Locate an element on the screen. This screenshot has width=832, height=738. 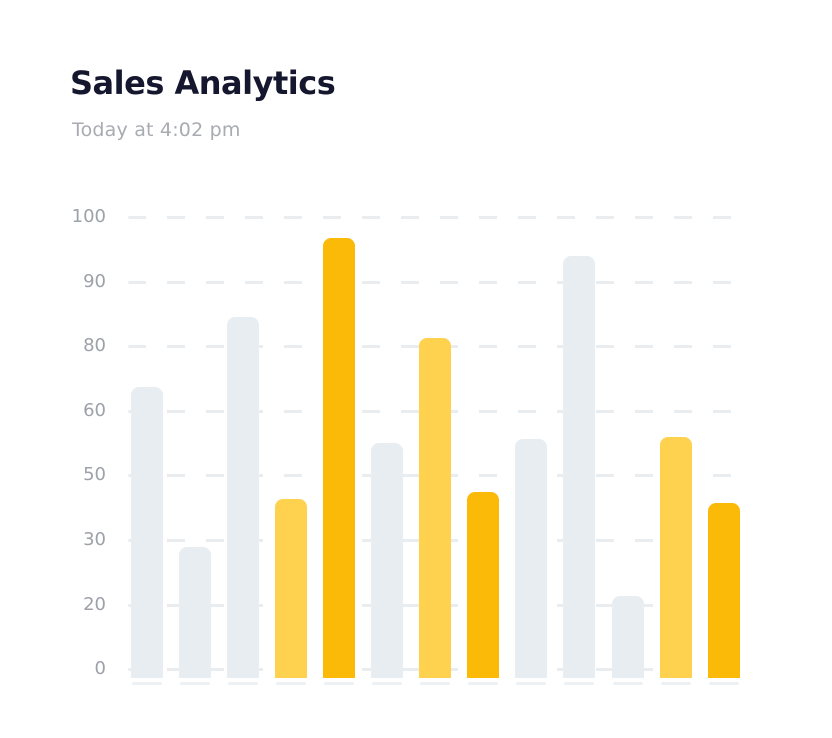
y-axis-tick-label: 20 is located at coordinates (94, 604).